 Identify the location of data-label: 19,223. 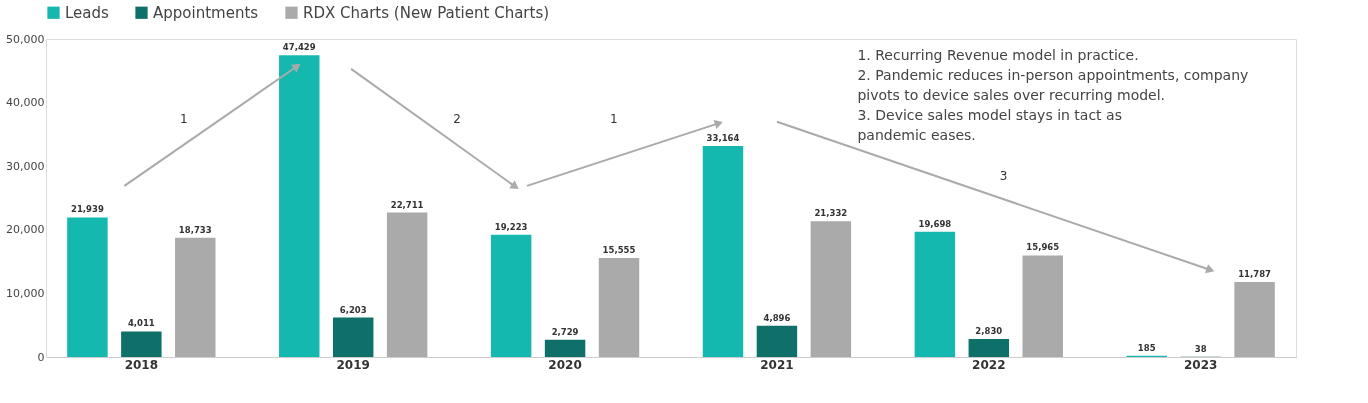
(511, 226).